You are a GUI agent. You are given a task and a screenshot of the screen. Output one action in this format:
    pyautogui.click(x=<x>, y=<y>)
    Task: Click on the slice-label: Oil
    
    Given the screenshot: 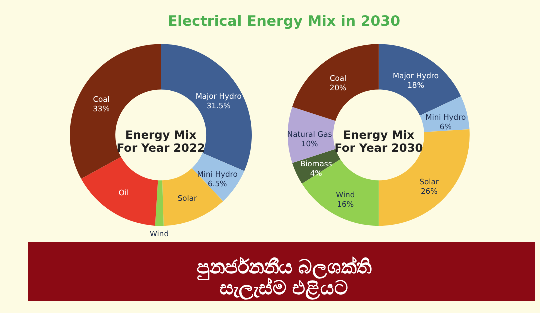 What is the action you would take?
    pyautogui.click(x=124, y=193)
    